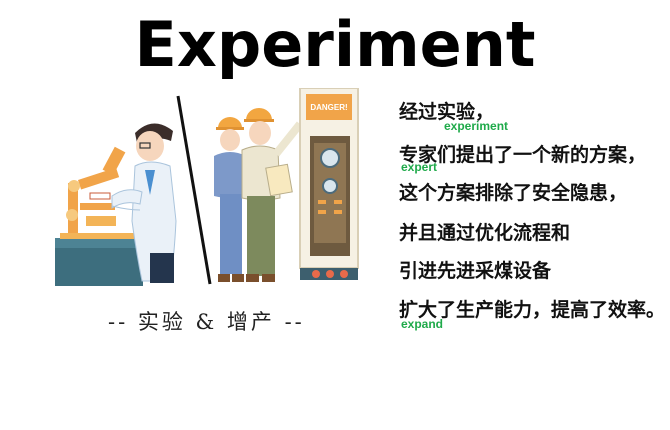  I want to click on annotation-experiment: experiment, so click(476, 126).